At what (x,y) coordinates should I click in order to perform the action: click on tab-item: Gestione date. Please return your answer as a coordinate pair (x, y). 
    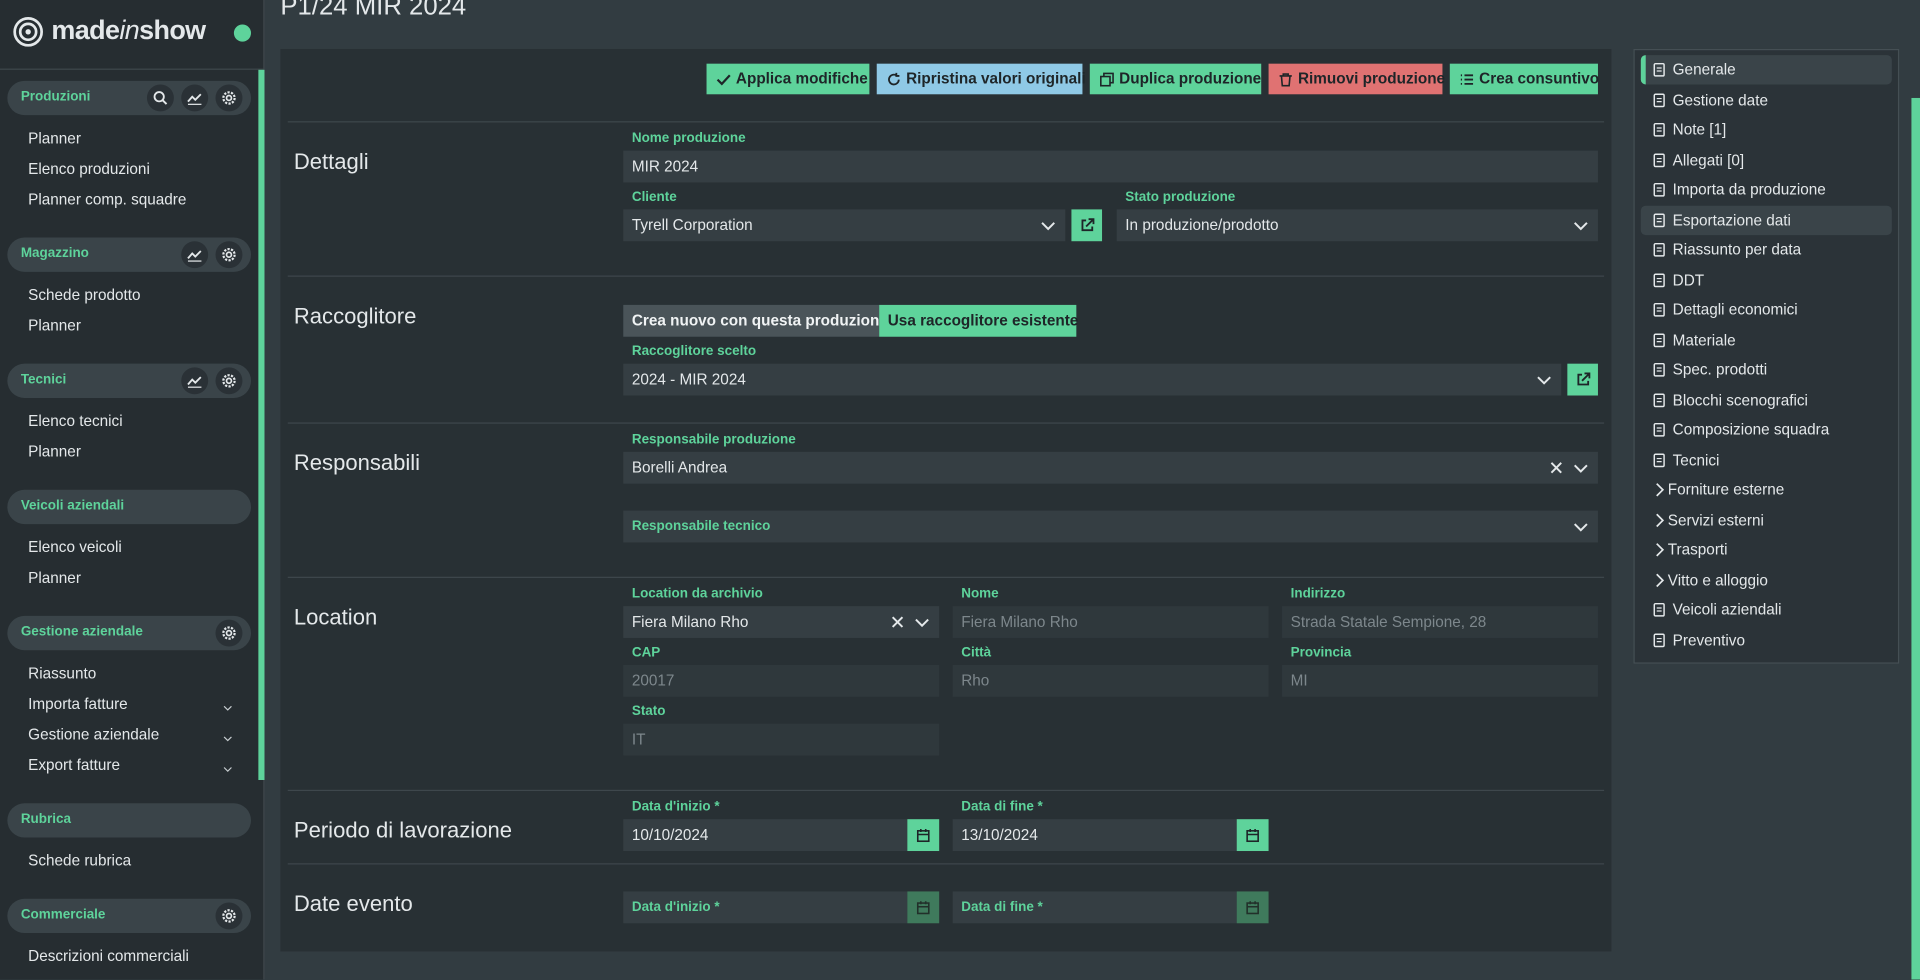
    Looking at the image, I should click on (1766, 99).